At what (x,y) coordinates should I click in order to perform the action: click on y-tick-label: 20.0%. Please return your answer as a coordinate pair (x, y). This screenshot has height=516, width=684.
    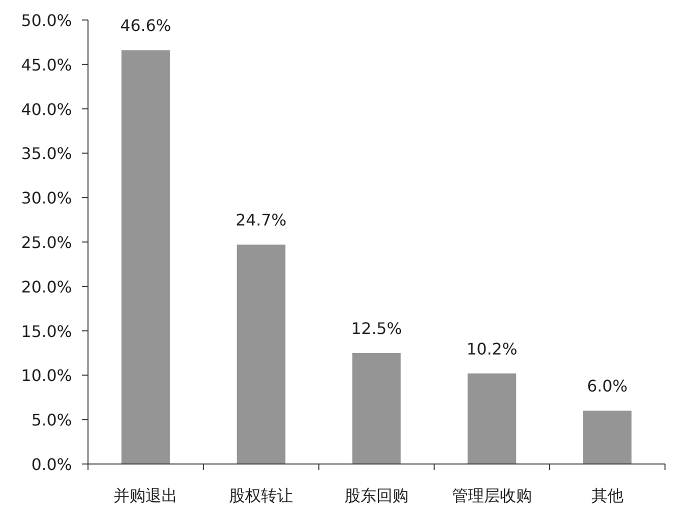
    Looking at the image, I should click on (46, 286).